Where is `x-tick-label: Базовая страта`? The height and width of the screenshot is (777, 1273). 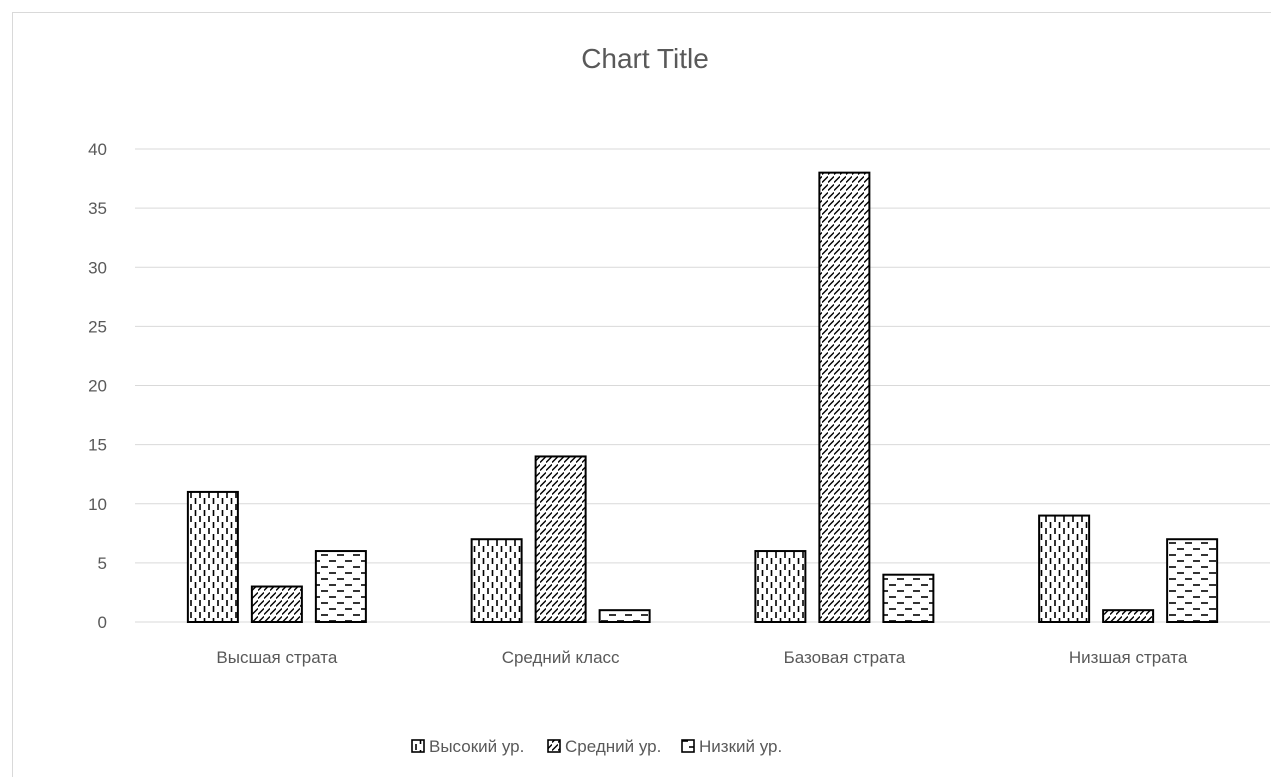 x-tick-label: Базовая страта is located at coordinates (845, 657).